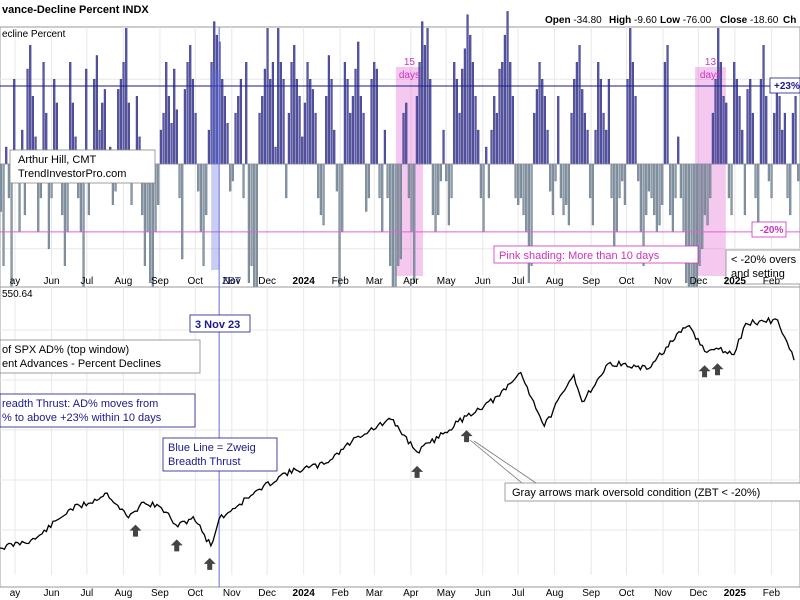 The height and width of the screenshot is (600, 800). Describe the element at coordinates (410, 62) in the screenshot. I see `shade-days-count-1: 15` at that location.